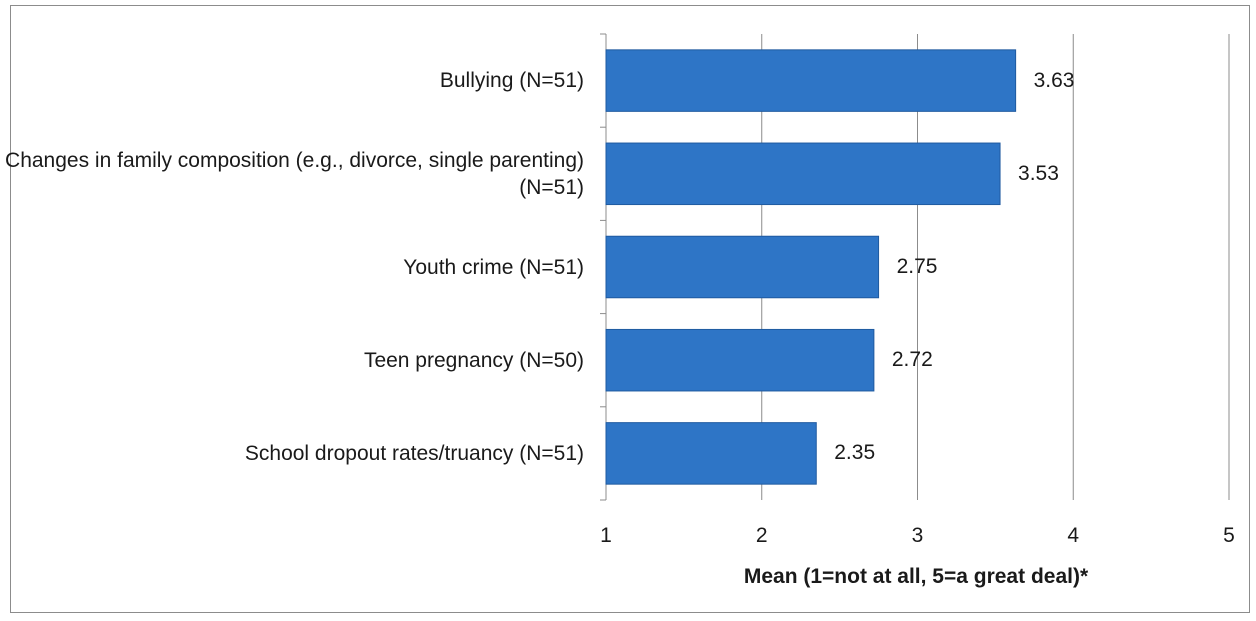 The image size is (1256, 621). What do you see at coordinates (493, 267) in the screenshot?
I see `category-label: Youth crime (N=51)` at bounding box center [493, 267].